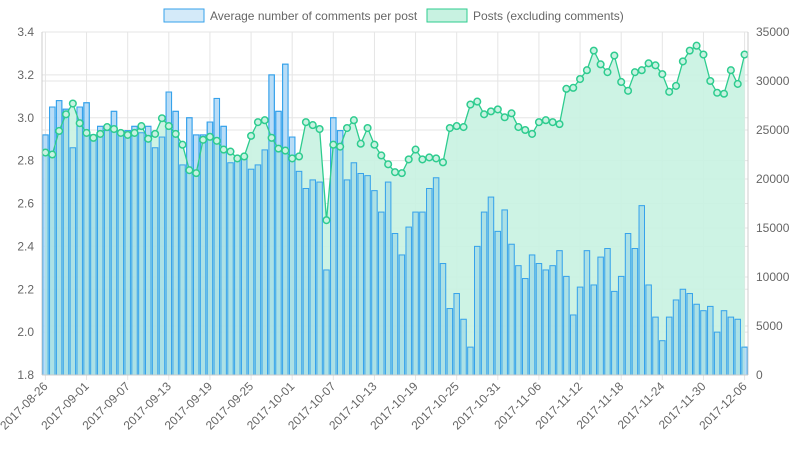 This screenshot has width=798, height=455. I want to click on legend-item-posts: Posts (excluding comments), so click(525, 15).